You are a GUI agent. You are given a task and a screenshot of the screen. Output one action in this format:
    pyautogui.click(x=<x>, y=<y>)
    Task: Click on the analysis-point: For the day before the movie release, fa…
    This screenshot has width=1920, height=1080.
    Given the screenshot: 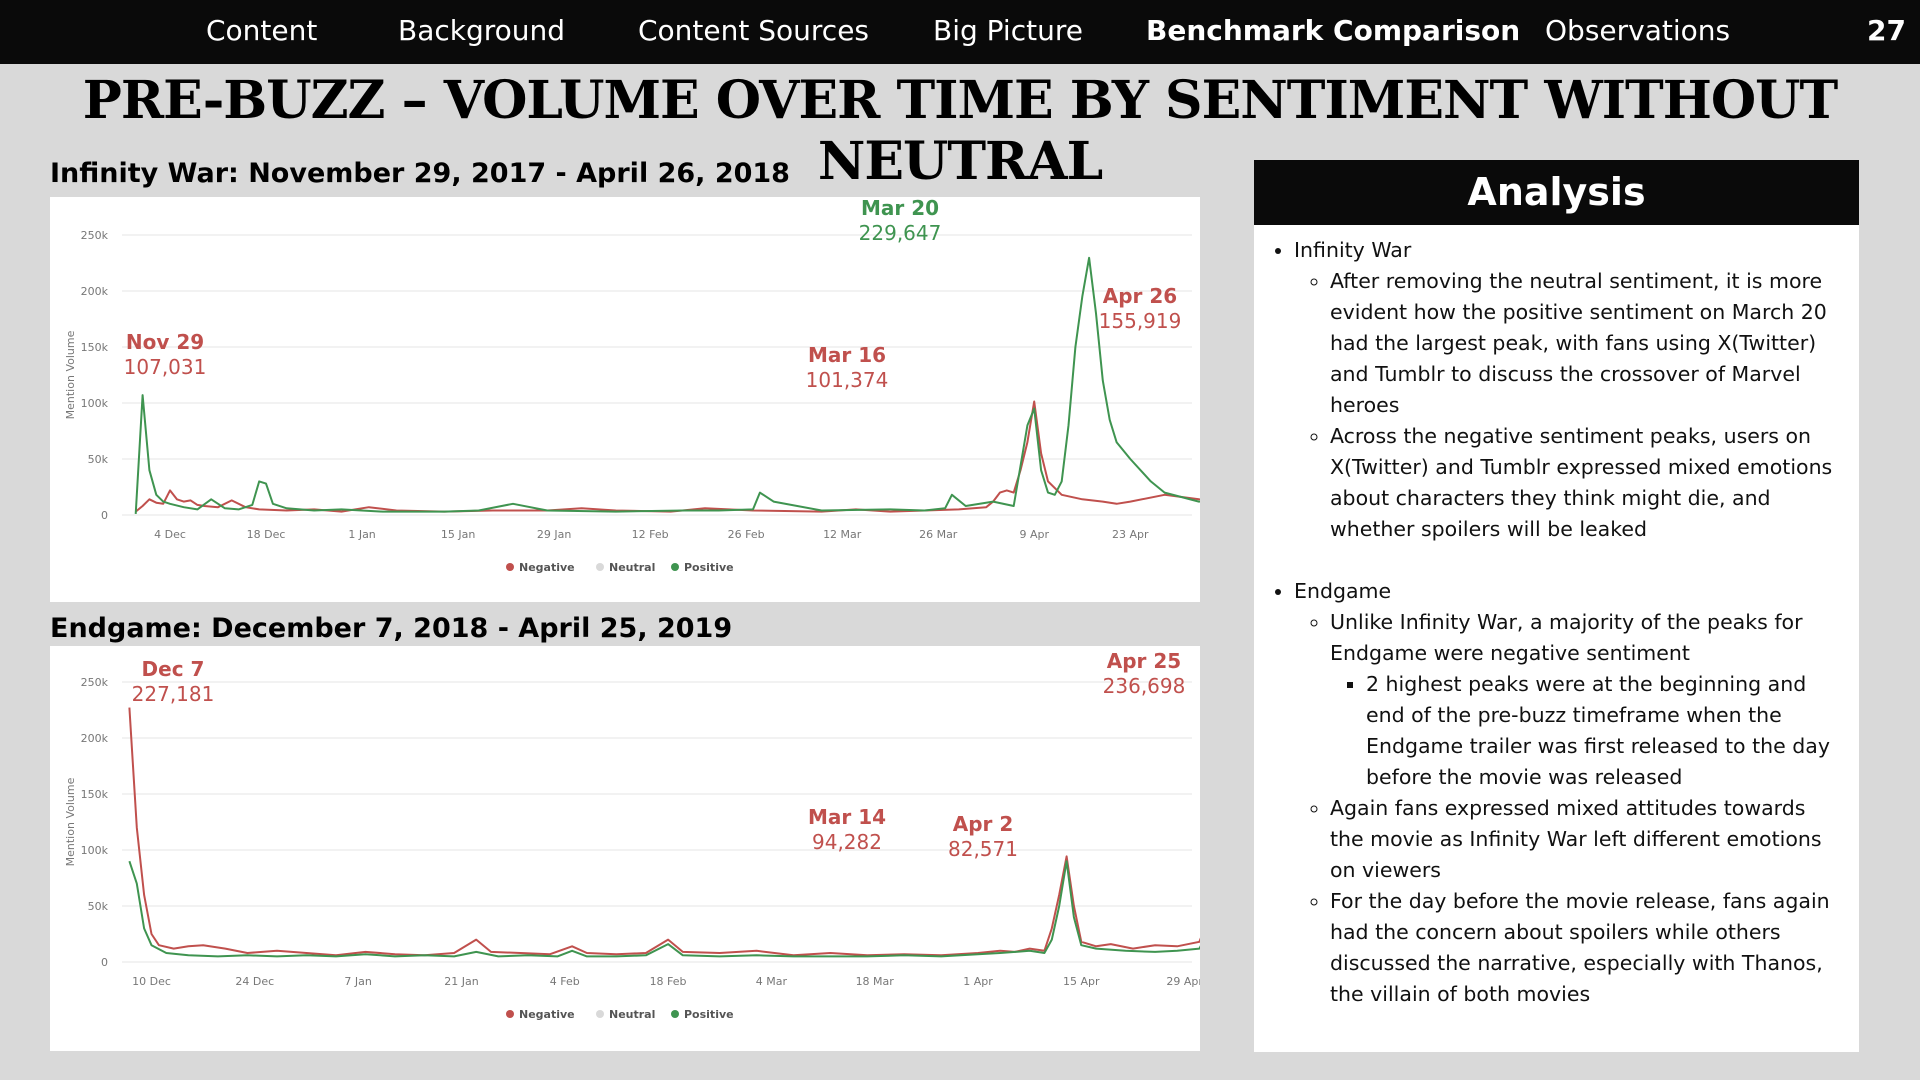 What is the action you would take?
    pyautogui.click(x=1587, y=948)
    